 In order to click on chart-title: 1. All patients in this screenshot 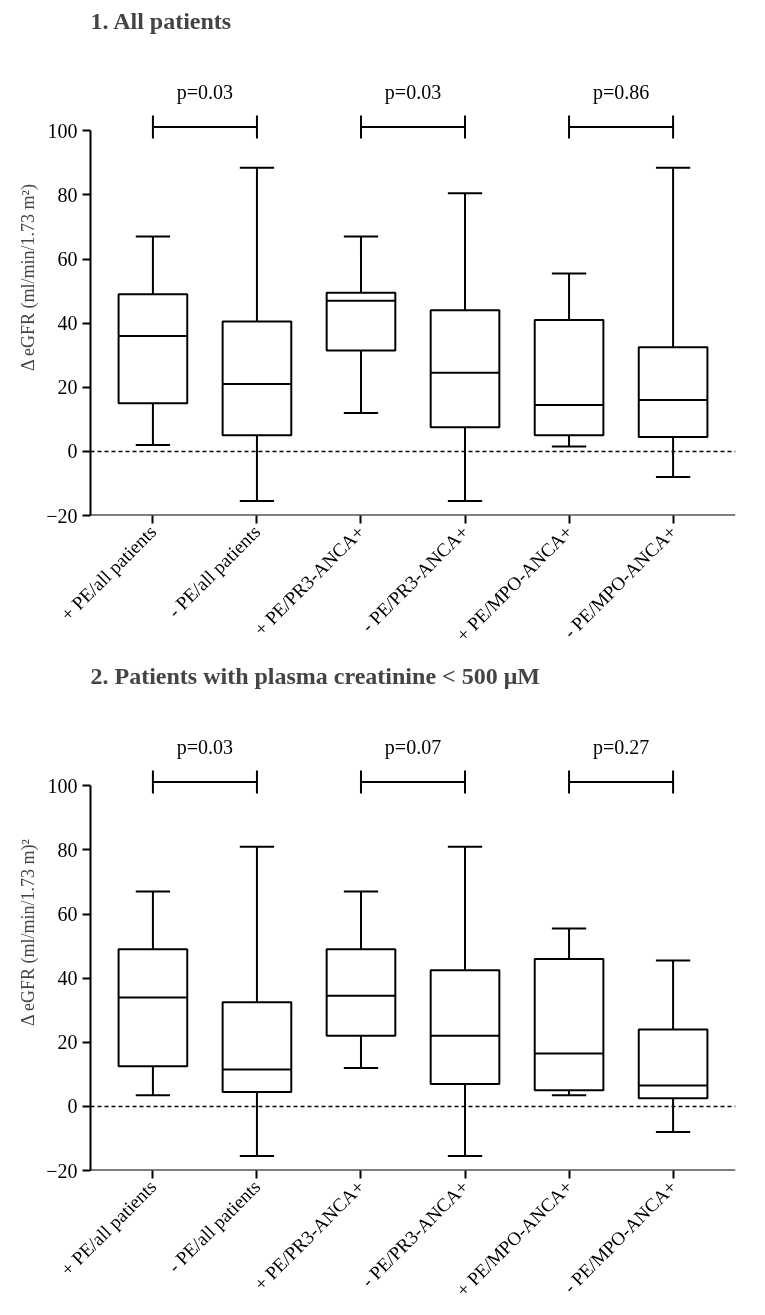, I will do `click(161, 20)`.